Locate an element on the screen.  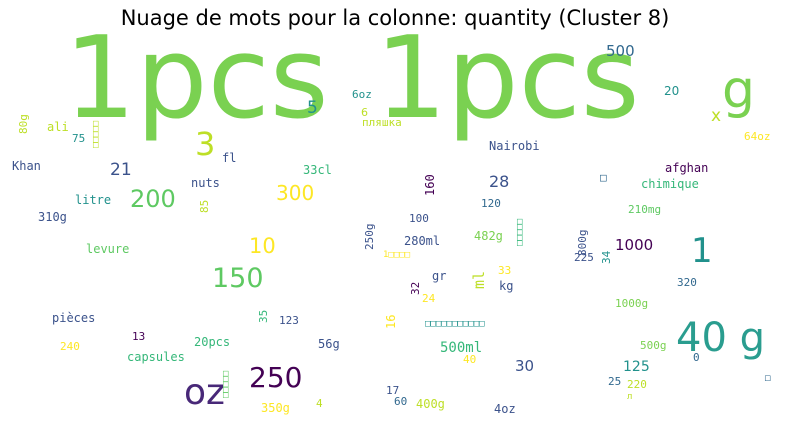
word: 60 is located at coordinates (401, 401).